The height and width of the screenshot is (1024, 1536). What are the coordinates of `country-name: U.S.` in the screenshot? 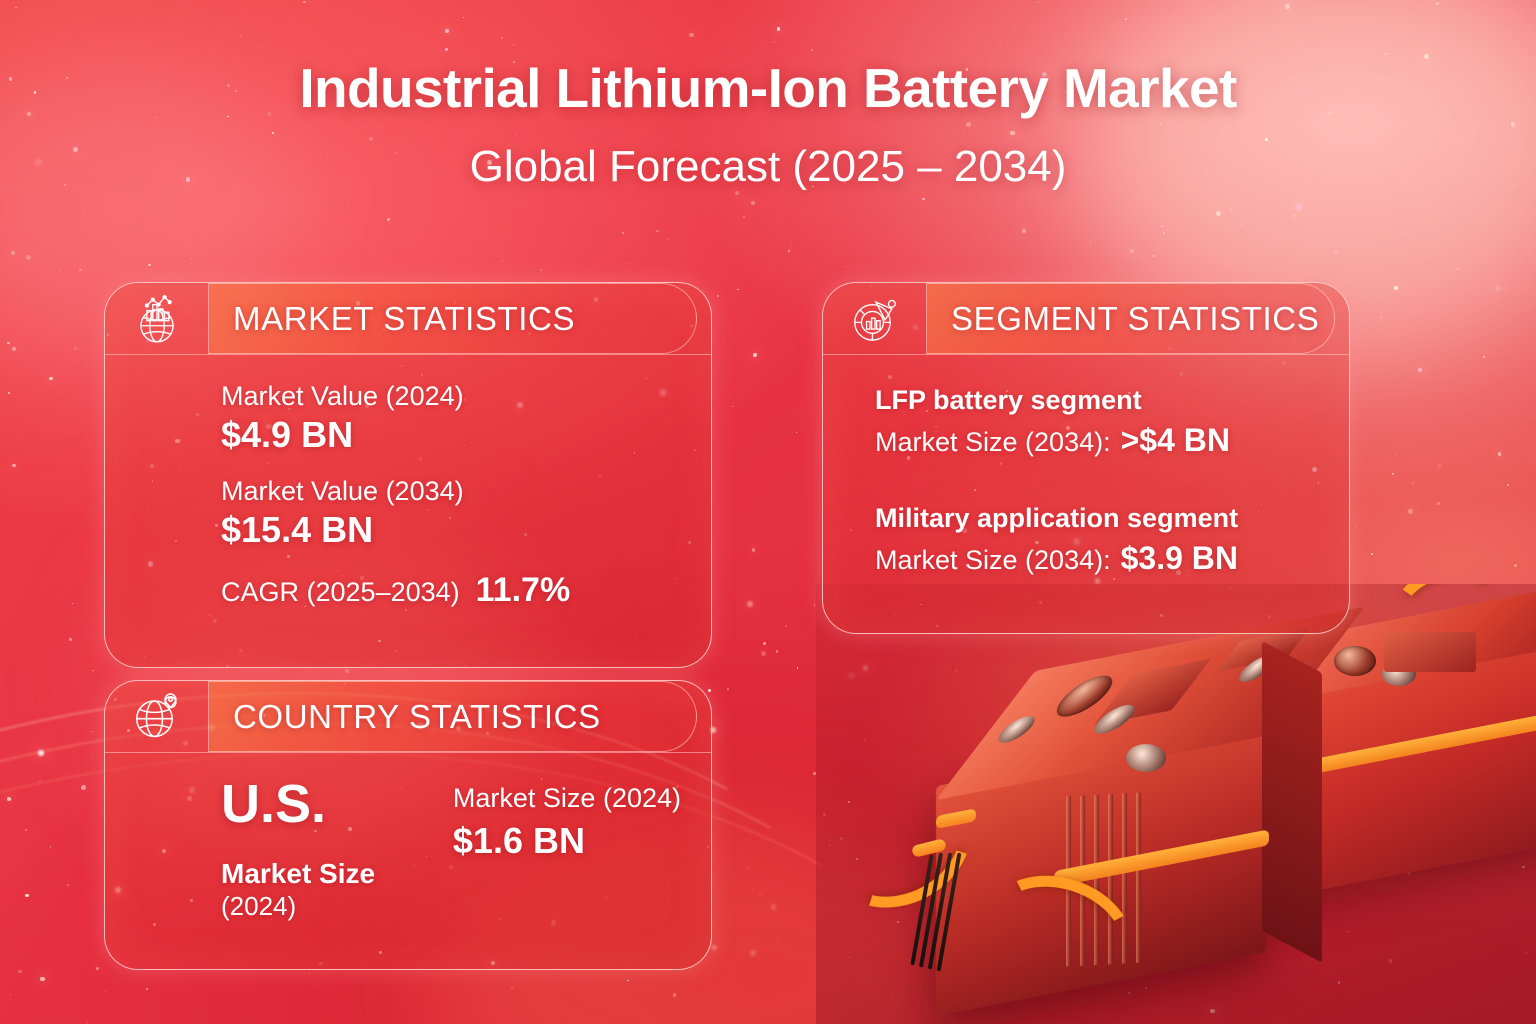 It's located at (274, 804).